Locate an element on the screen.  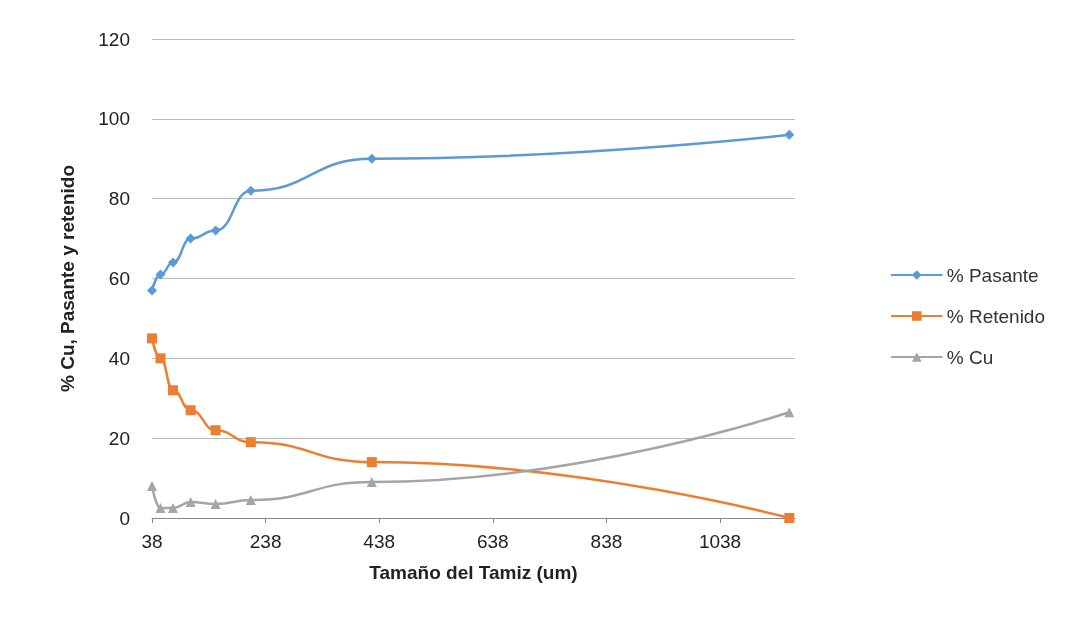
y-tick-label: 120 is located at coordinates (114, 39).